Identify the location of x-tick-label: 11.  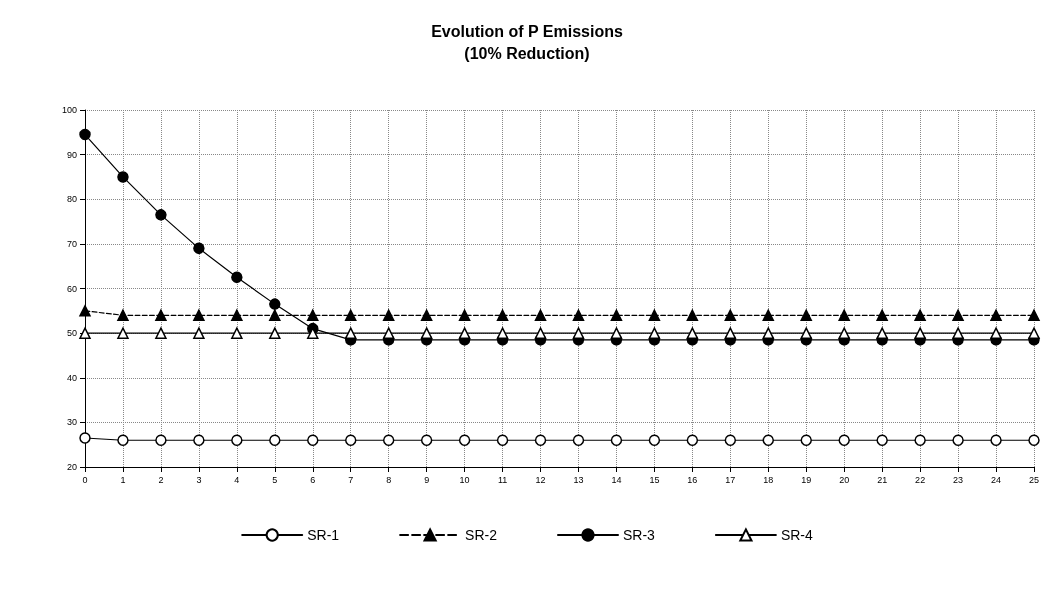
(502, 479).